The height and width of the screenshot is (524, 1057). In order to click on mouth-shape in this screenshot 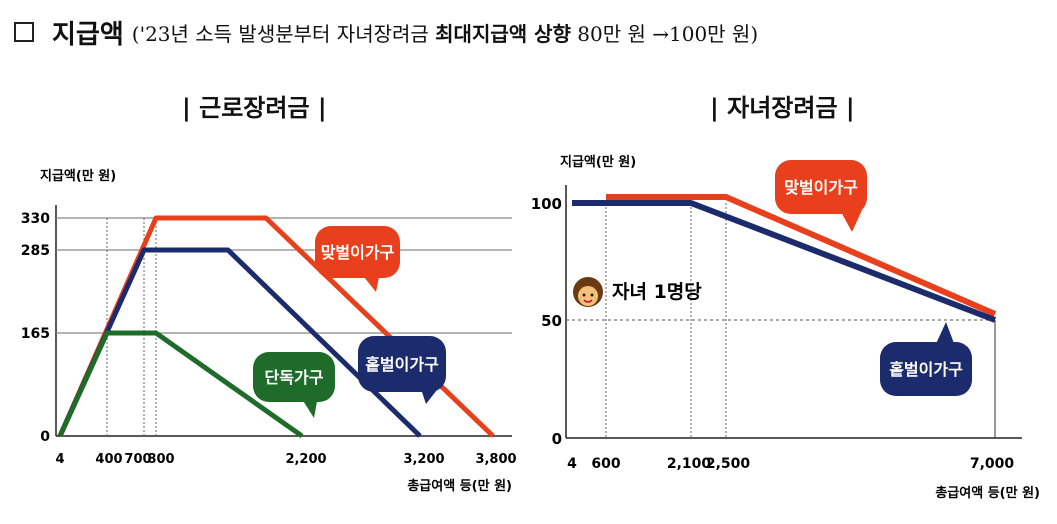, I will do `click(588, 301)`.